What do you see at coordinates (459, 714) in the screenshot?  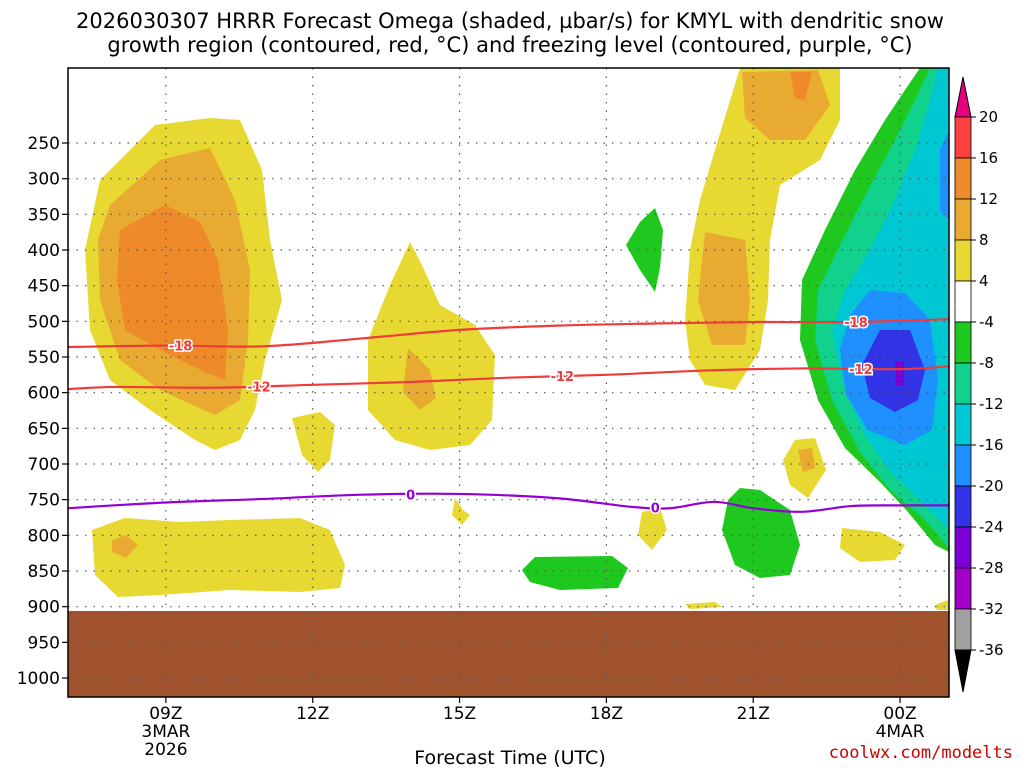 I see `x-tick-label: 15Z` at bounding box center [459, 714].